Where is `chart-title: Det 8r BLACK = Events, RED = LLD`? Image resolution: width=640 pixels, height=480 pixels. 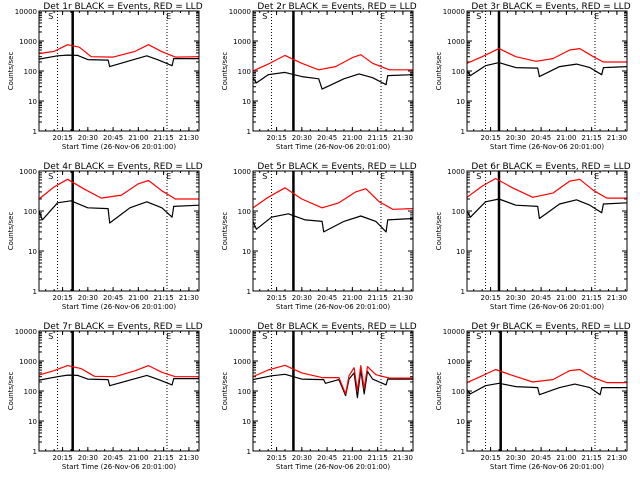
chart-title: Det 8r BLACK = Events, RED = LLD is located at coordinates (336, 327).